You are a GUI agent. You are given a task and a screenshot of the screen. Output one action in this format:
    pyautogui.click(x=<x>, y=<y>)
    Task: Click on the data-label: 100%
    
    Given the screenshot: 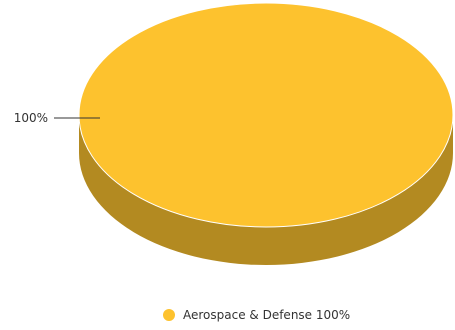 What is the action you would take?
    pyautogui.click(x=31, y=118)
    